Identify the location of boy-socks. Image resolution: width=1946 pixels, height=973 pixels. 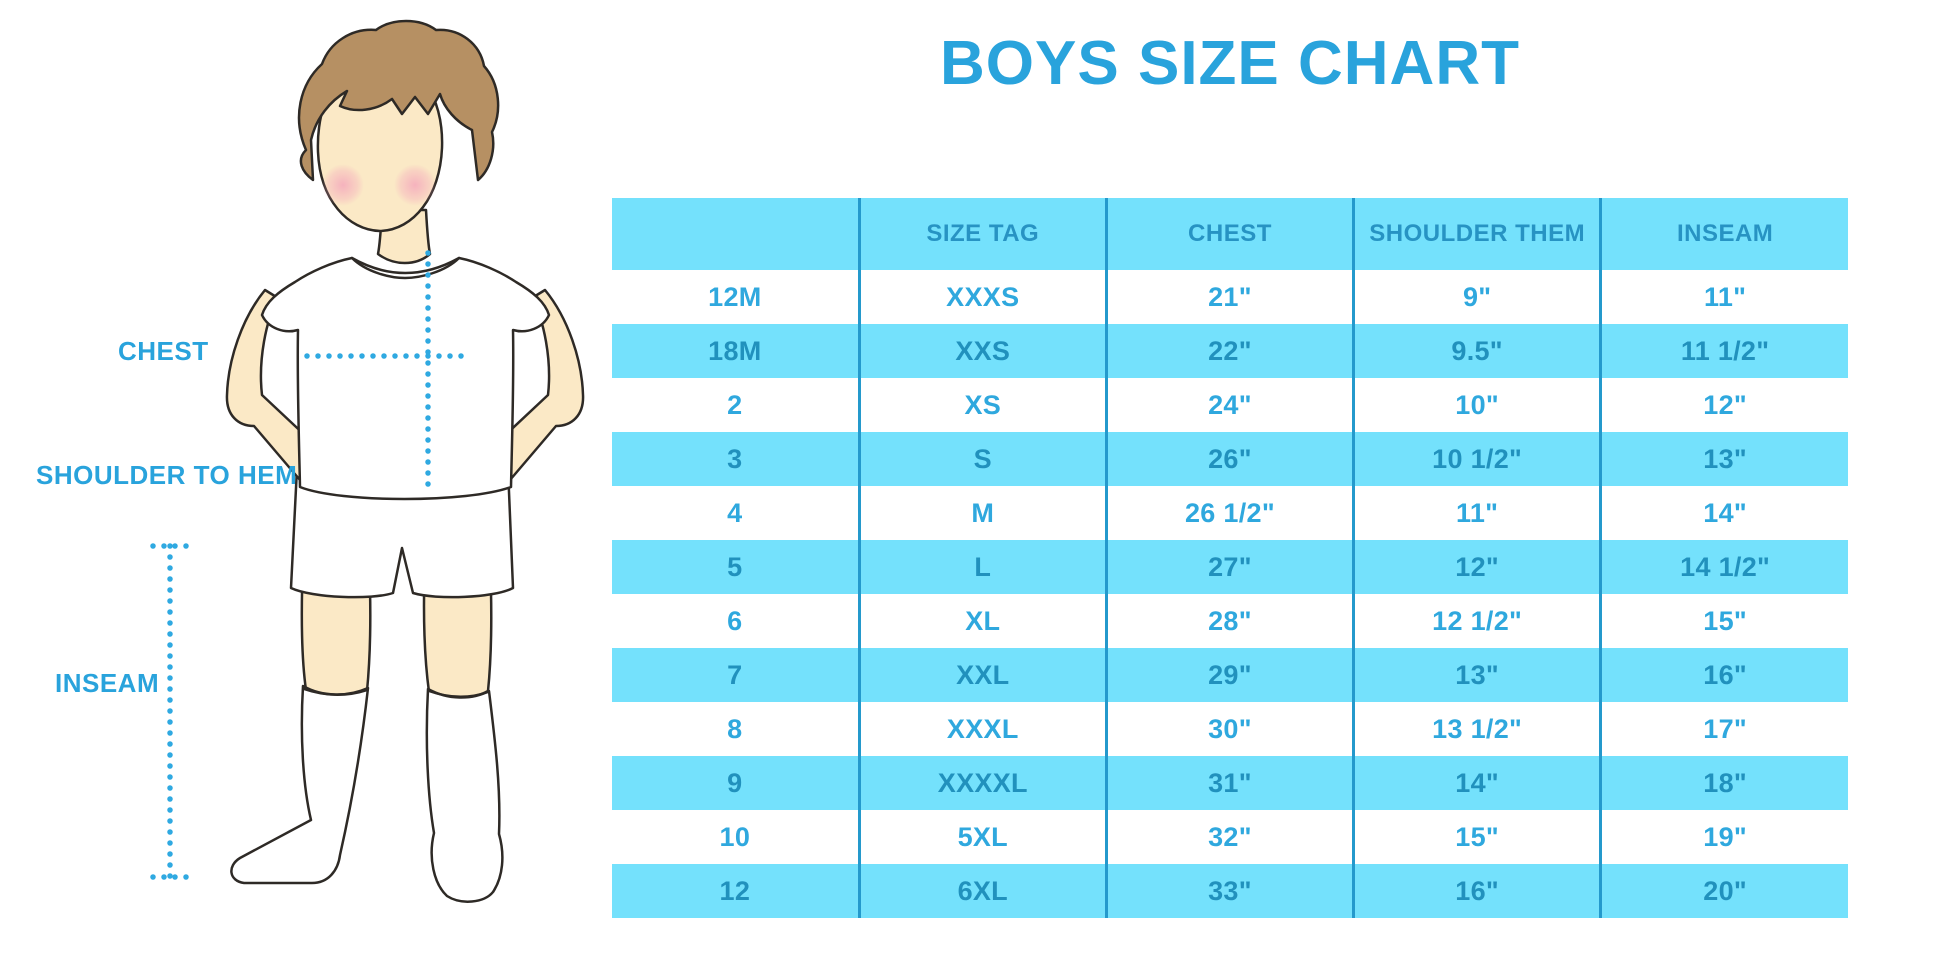
(367, 793).